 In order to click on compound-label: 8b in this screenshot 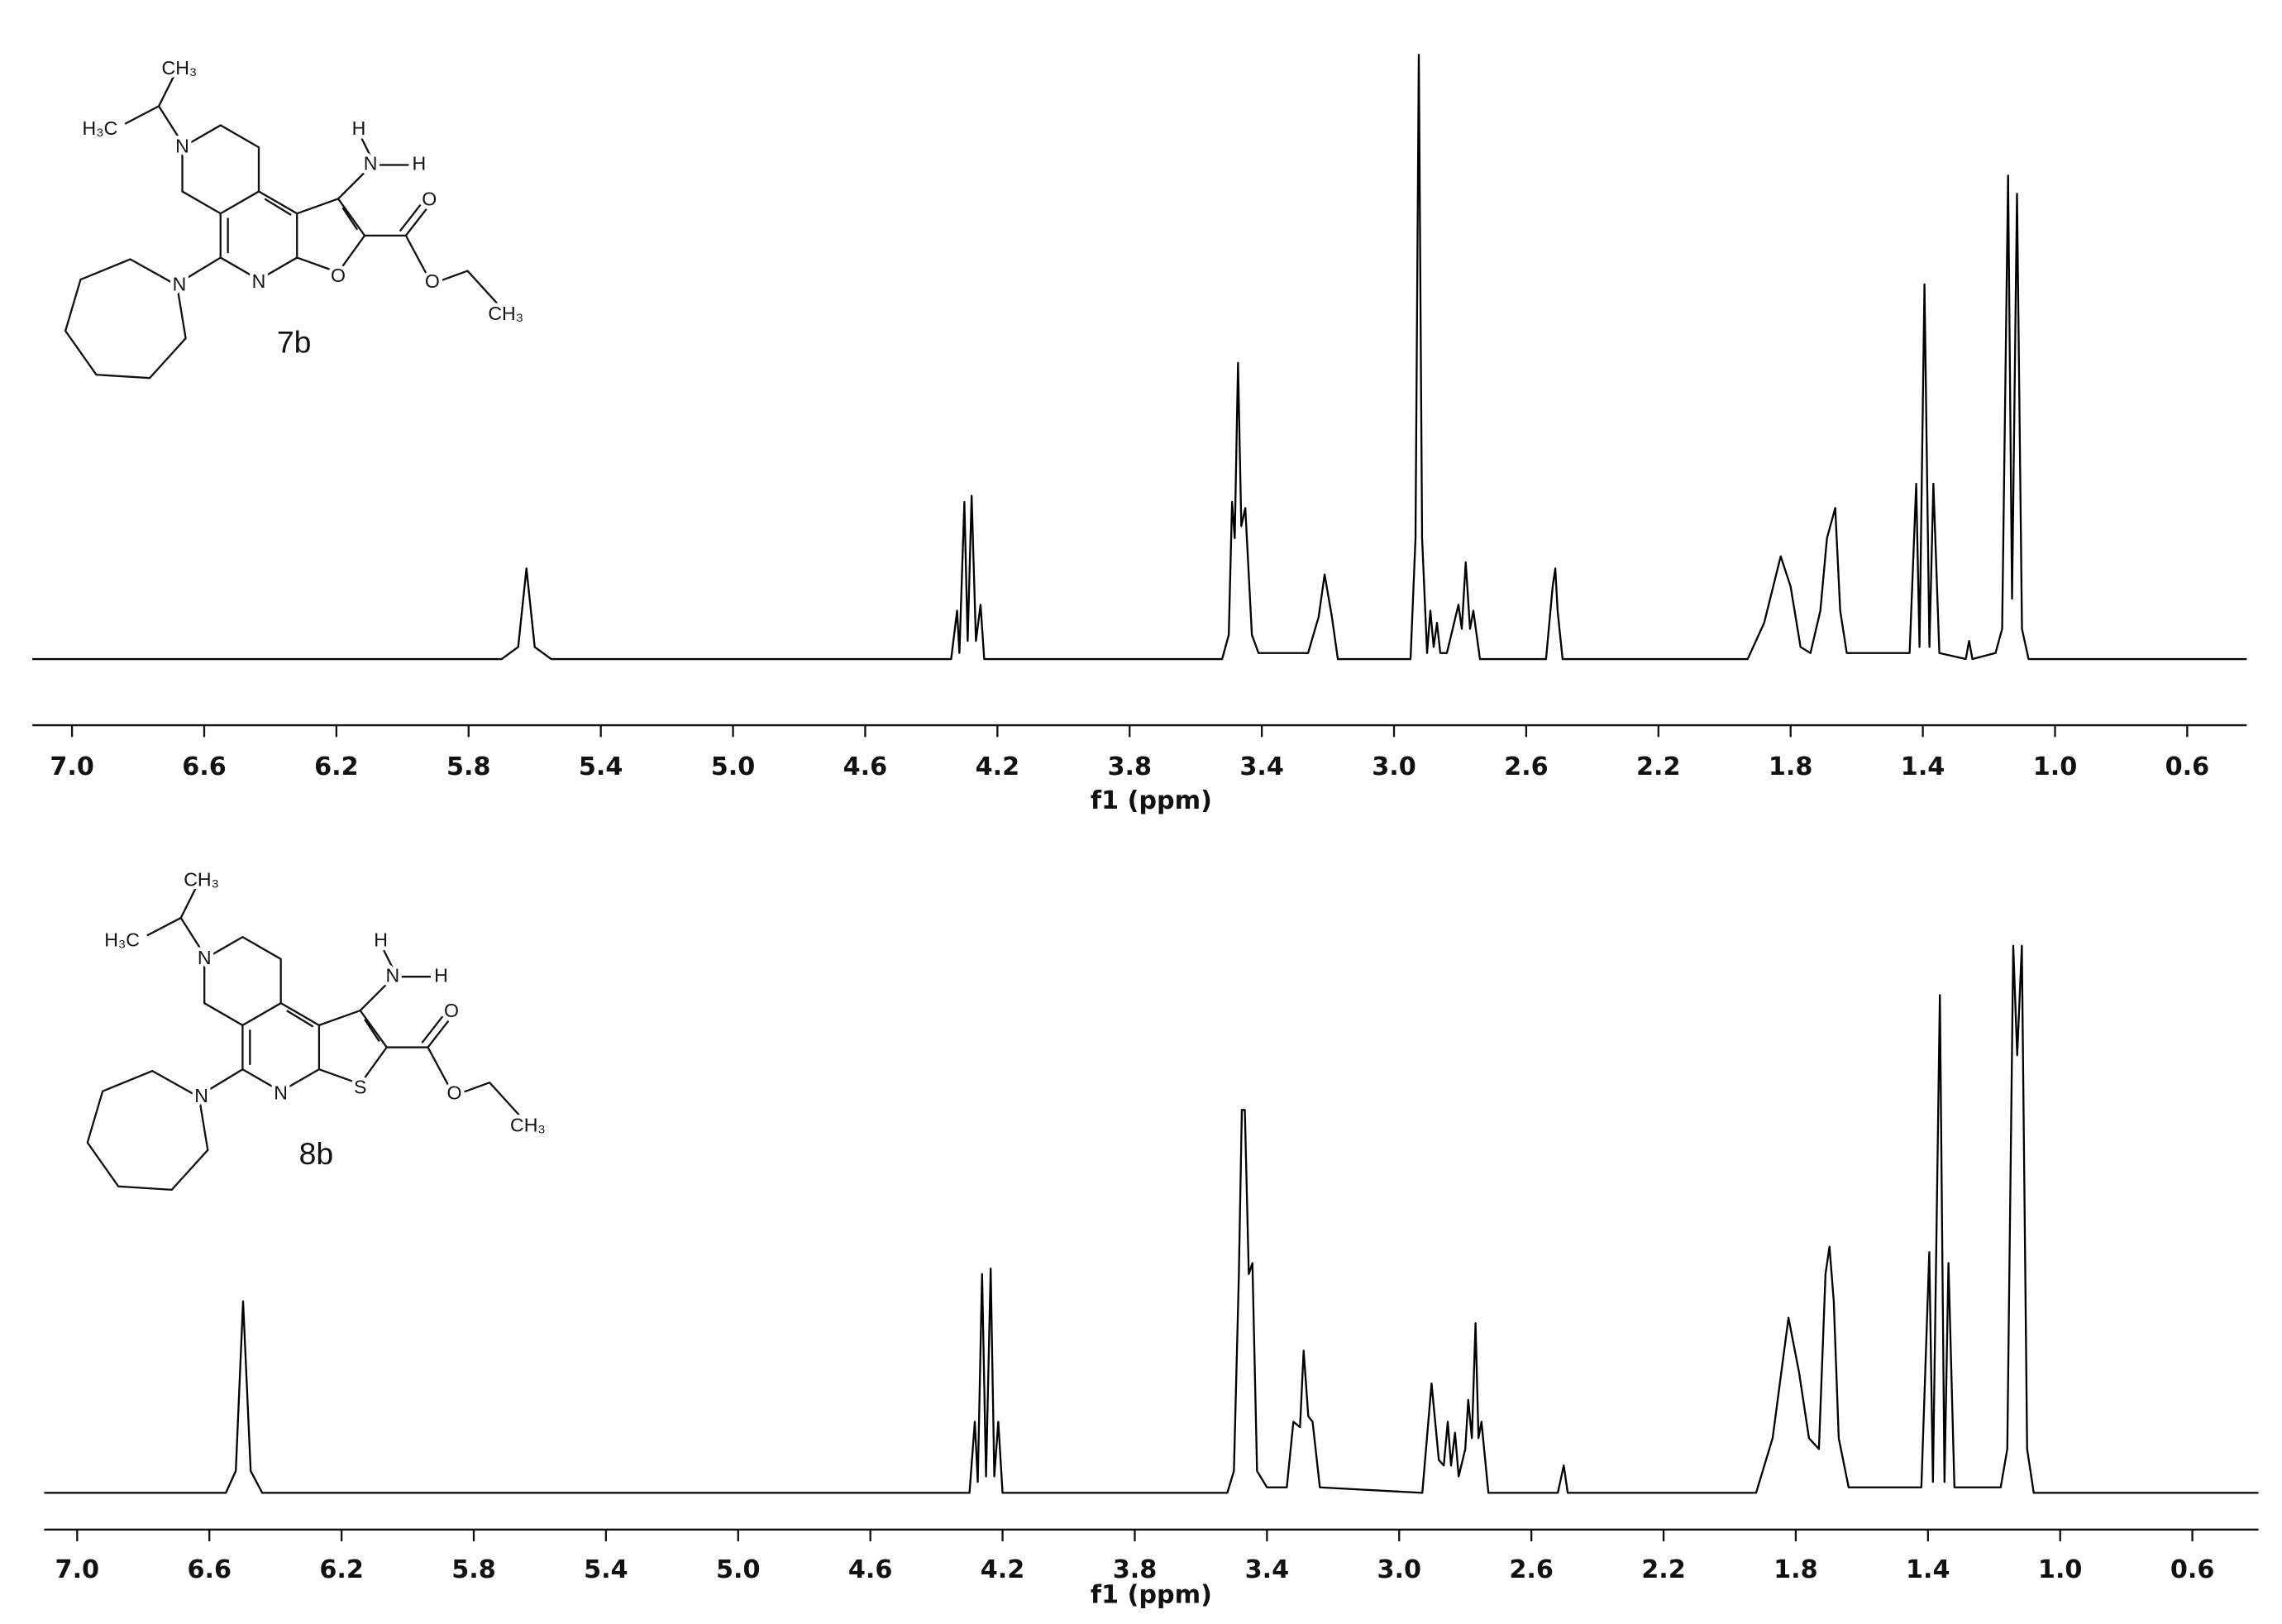, I will do `click(316, 1153)`.